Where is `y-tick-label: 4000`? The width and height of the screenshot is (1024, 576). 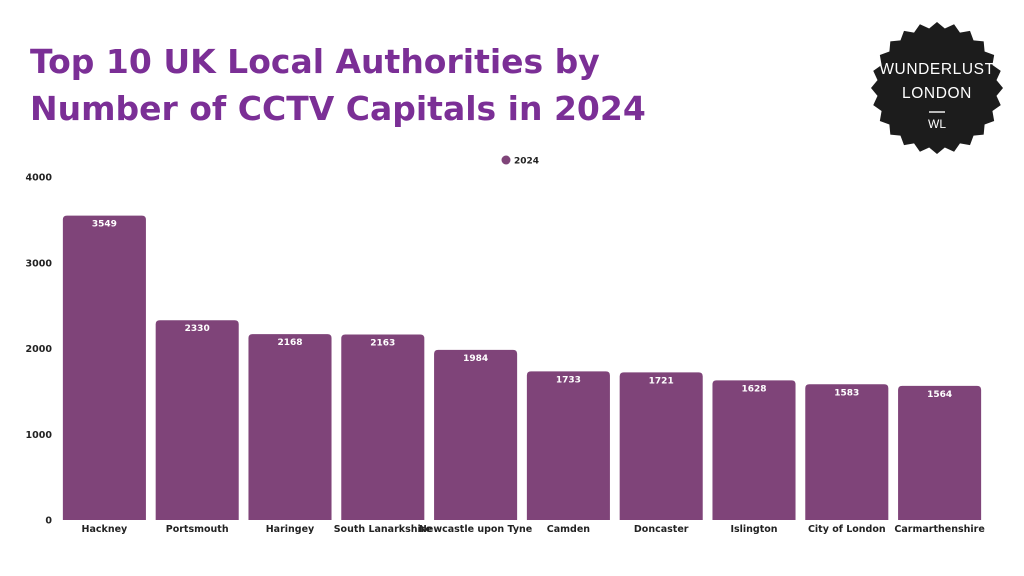
y-tick-label: 4000 is located at coordinates (39, 178).